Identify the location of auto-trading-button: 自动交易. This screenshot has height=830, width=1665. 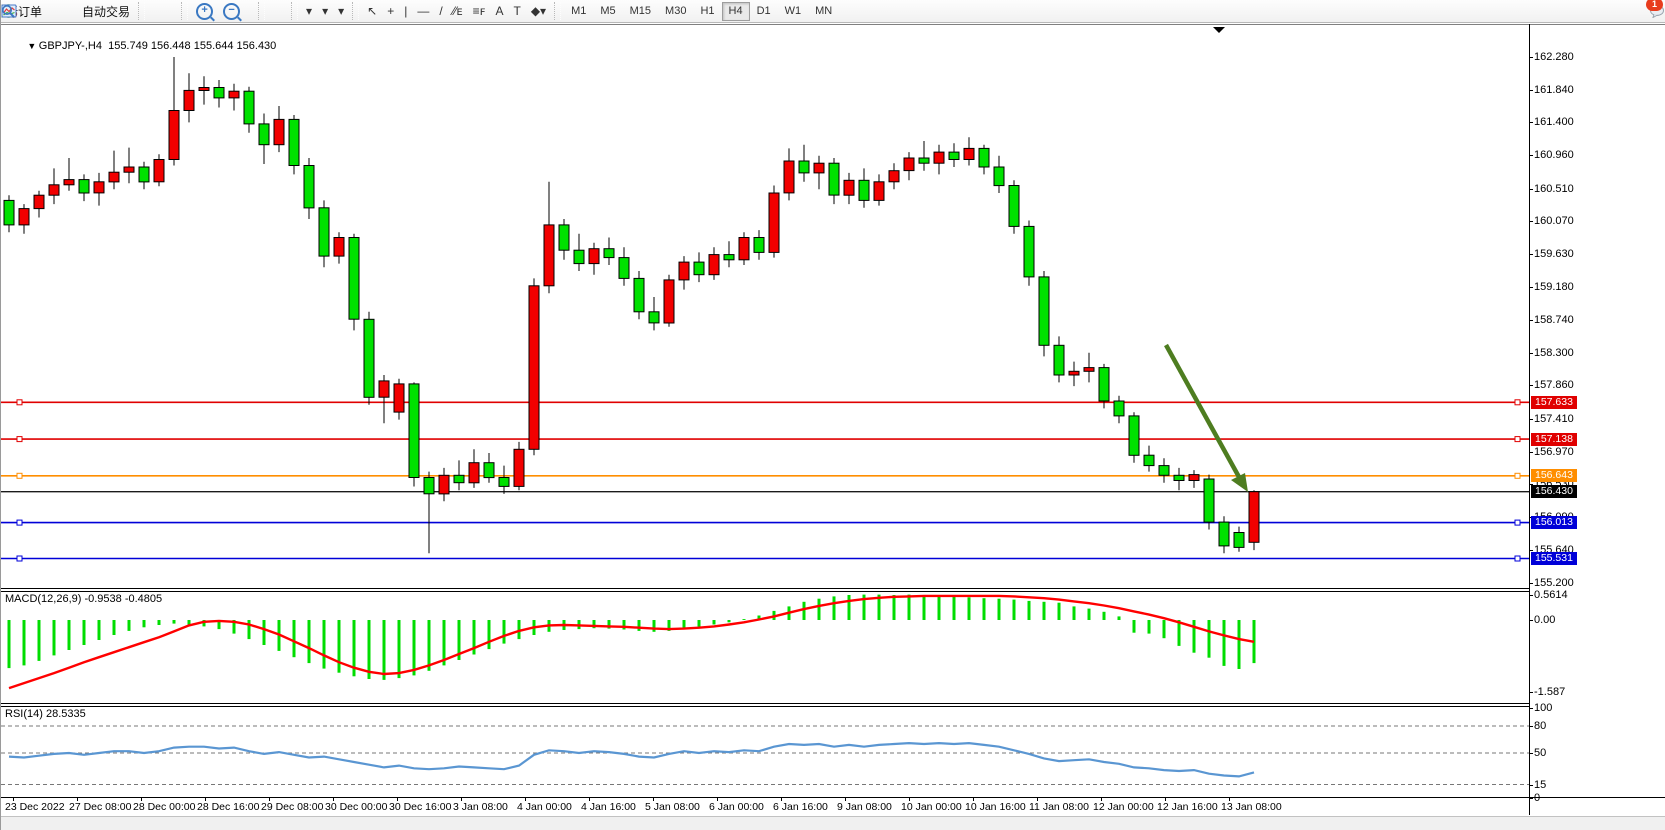
(68, 11).